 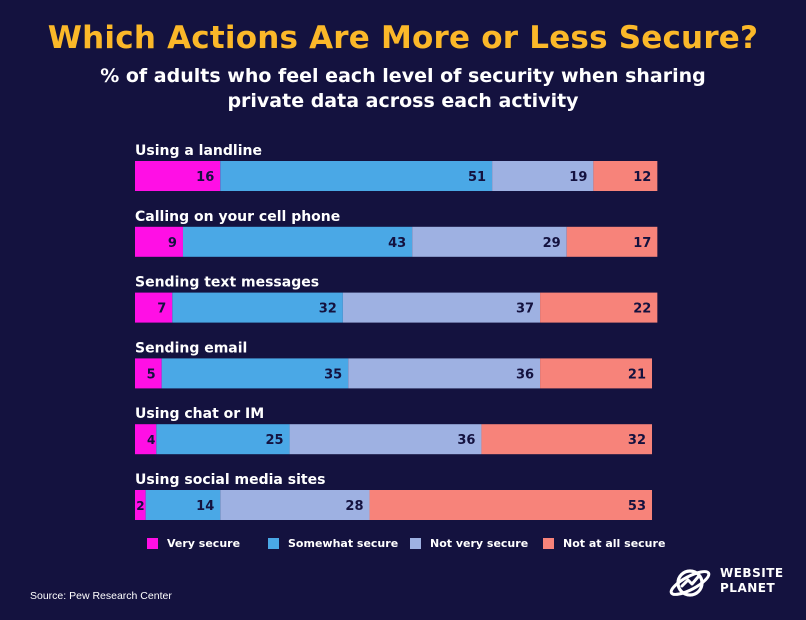 I want to click on legend-label-not-at-all-secure: Not at all secure, so click(x=614, y=543).